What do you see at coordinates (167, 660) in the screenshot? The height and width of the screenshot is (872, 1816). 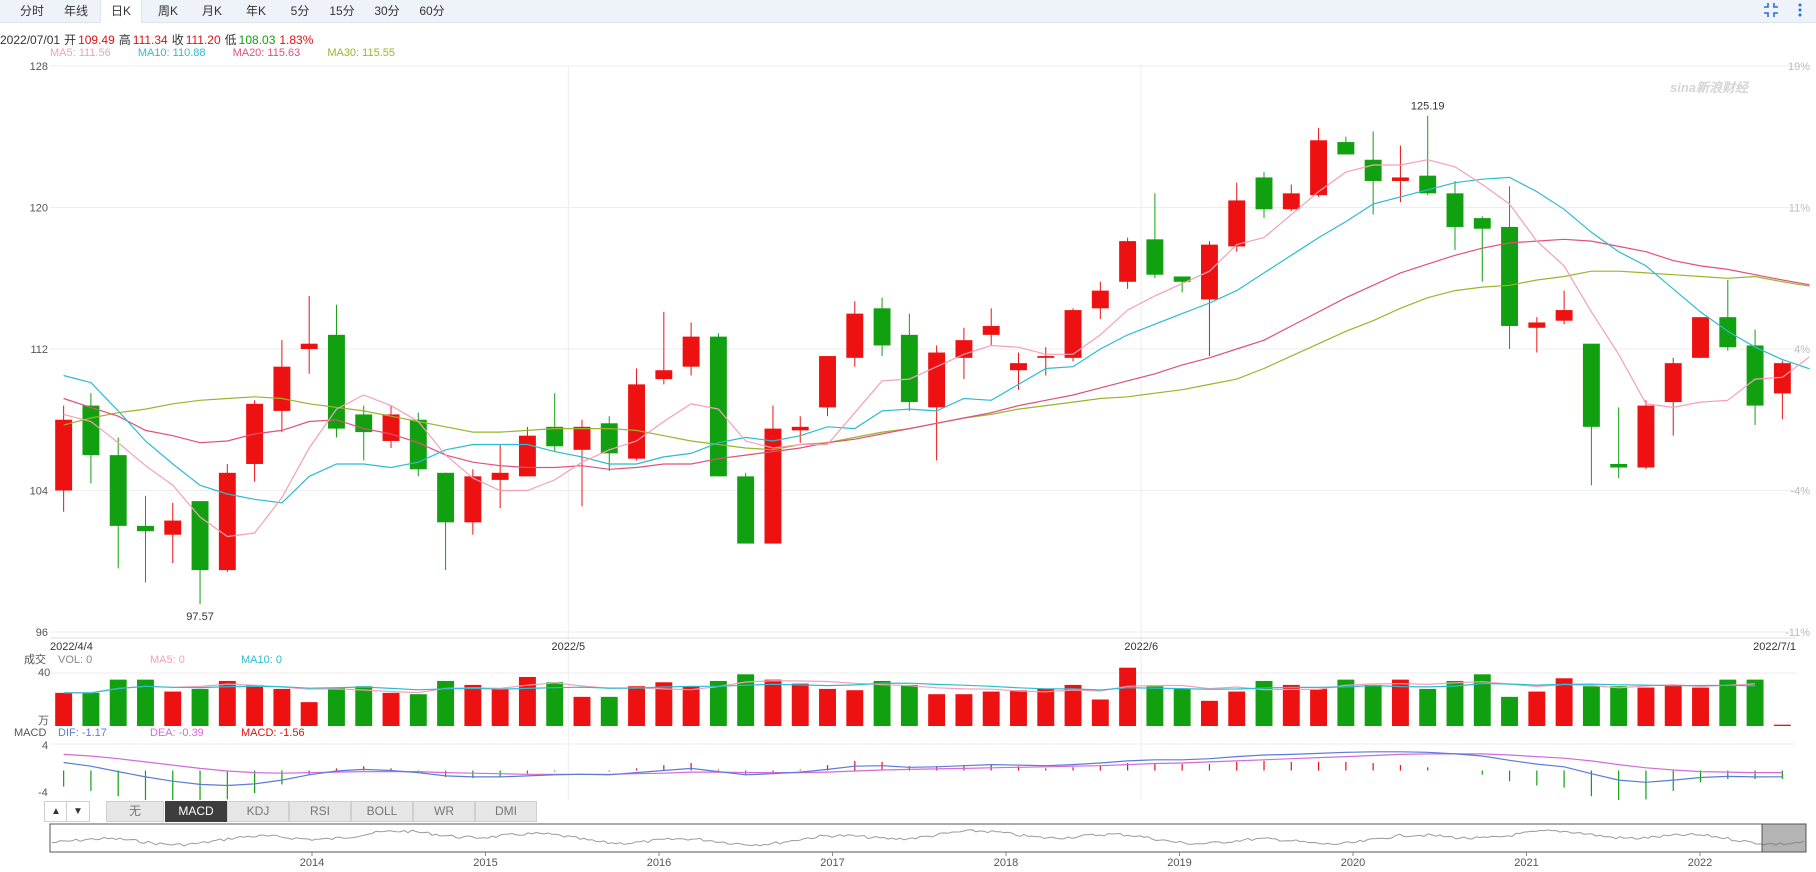 I see `vol-ma5-legend: MA5: 0` at bounding box center [167, 660].